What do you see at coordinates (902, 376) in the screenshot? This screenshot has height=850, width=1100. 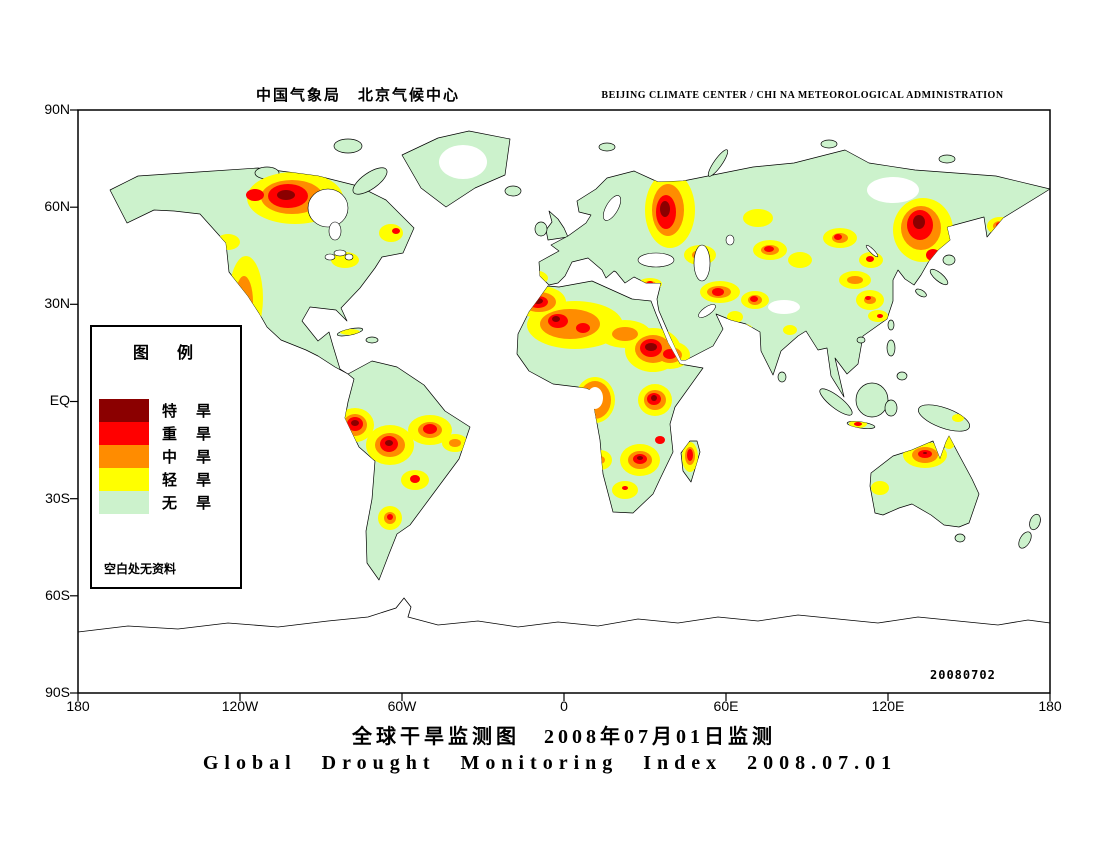 I see `island-mindanao` at bounding box center [902, 376].